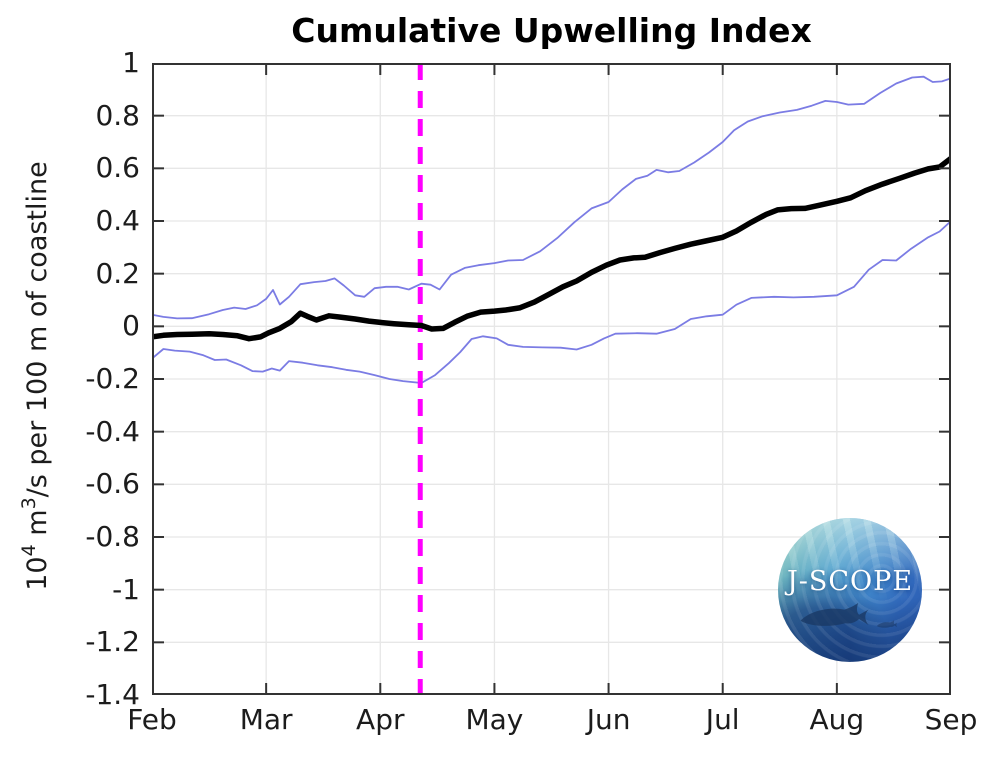 Image resolution: width=1000 pixels, height=769 pixels. What do you see at coordinates (152, 719) in the screenshot?
I see `x-tick-label: Feb` at bounding box center [152, 719].